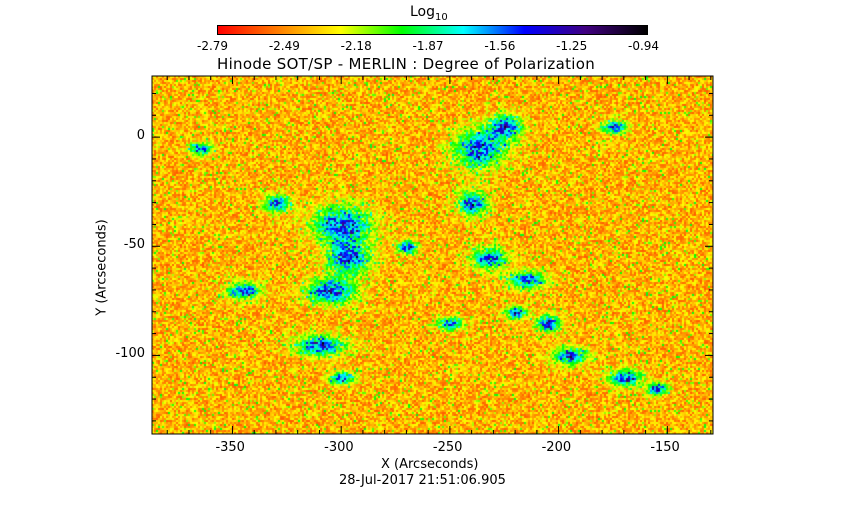 This screenshot has width=864, height=512. I want to click on y-tick-label: -100, so click(130, 354).